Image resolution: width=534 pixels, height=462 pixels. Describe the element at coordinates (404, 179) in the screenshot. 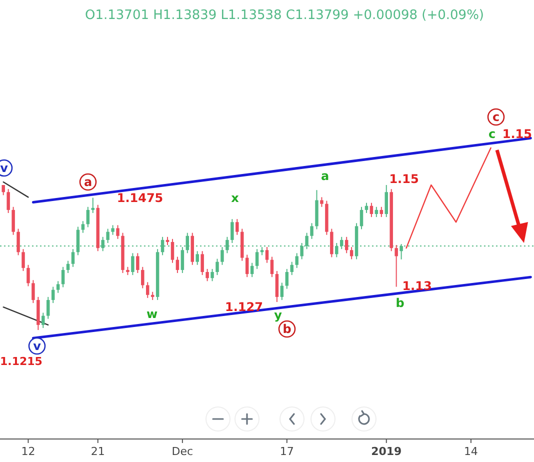

I see `annotation: 1.15` at that location.